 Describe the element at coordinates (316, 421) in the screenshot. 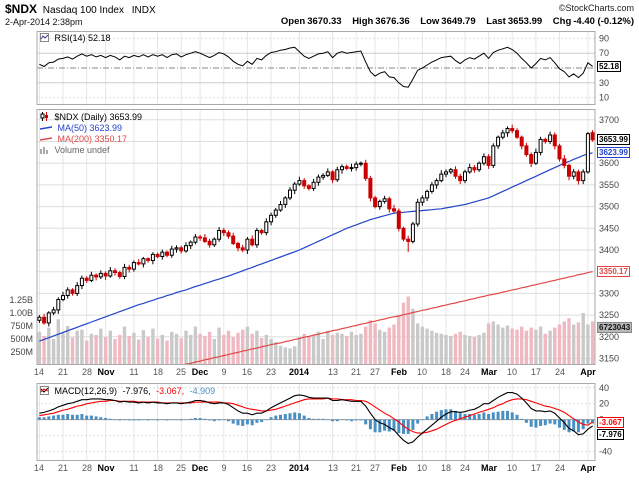

I see `macd-histogram` at that location.